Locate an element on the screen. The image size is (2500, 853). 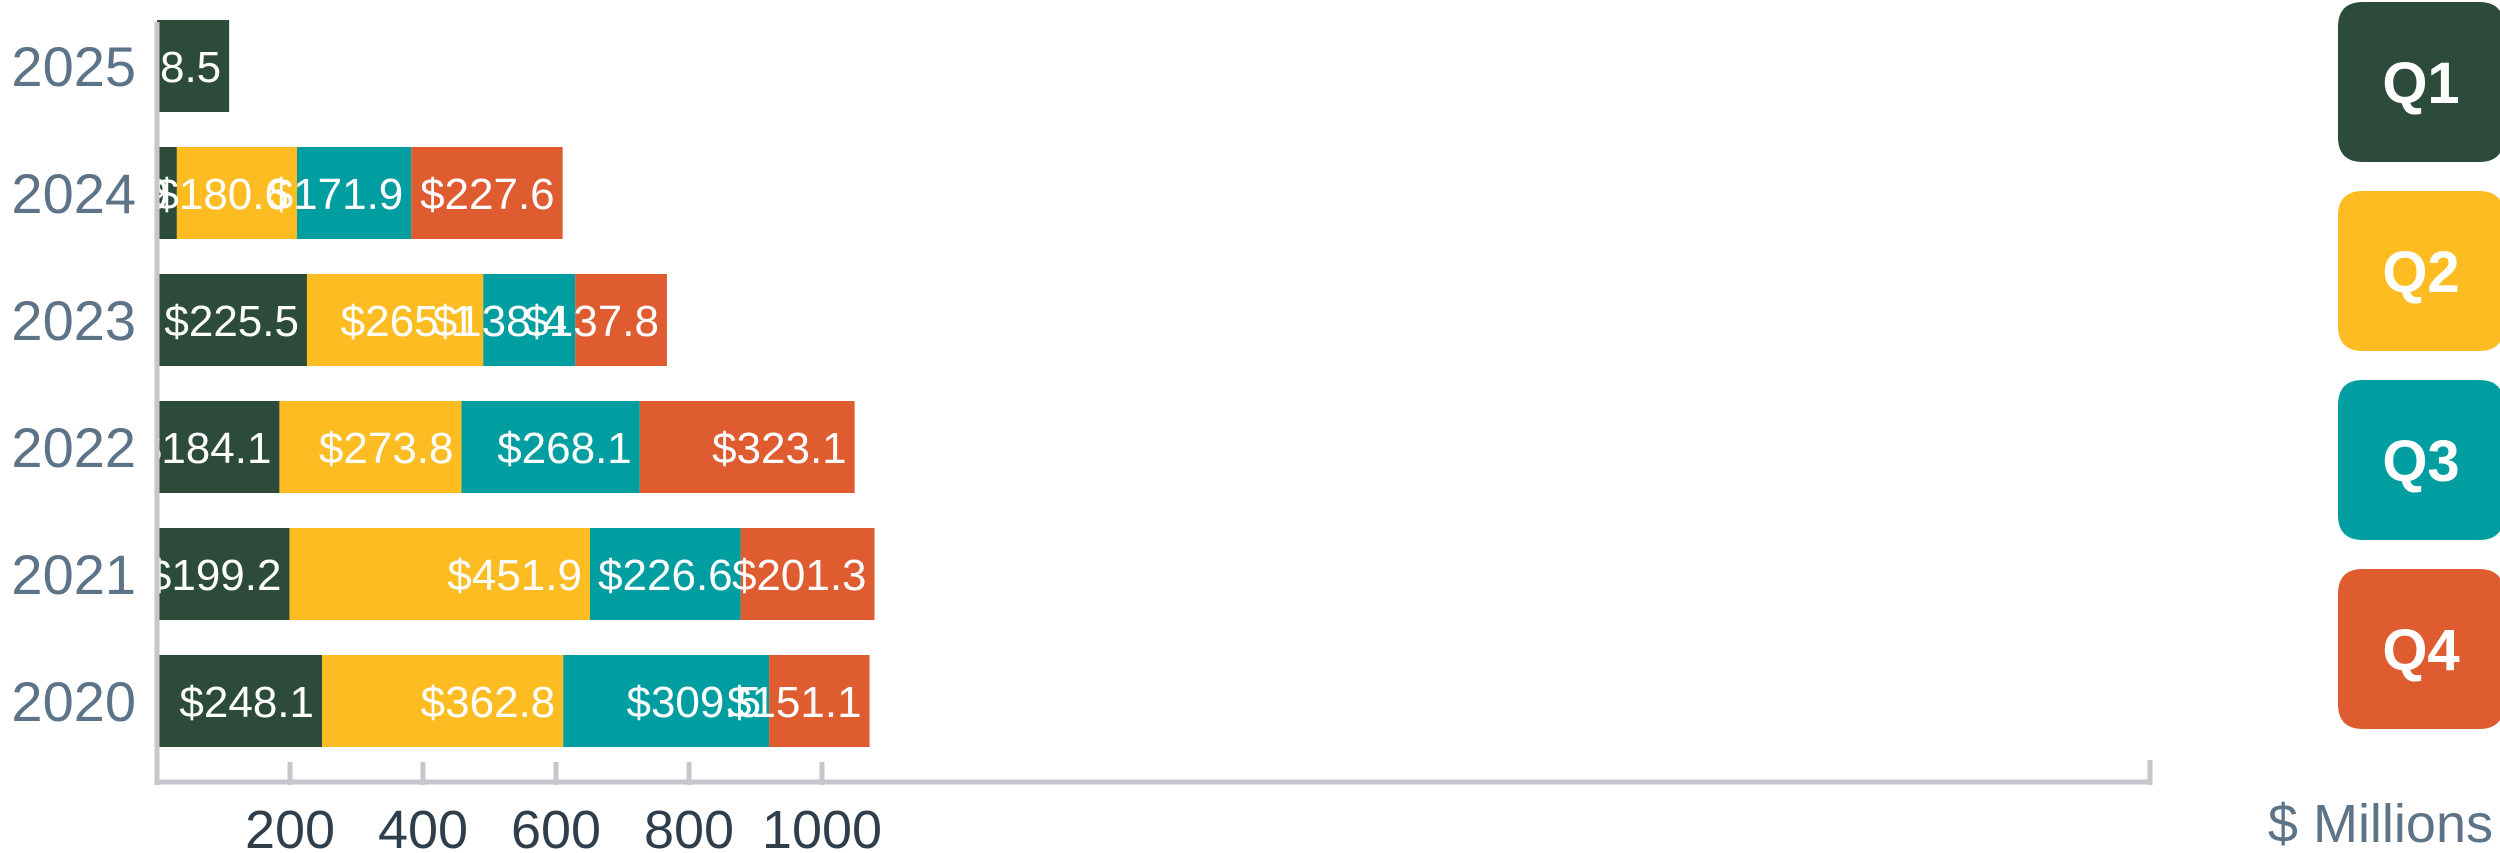
data-label-2025-q1: $108.5 is located at coordinates (154, 67).